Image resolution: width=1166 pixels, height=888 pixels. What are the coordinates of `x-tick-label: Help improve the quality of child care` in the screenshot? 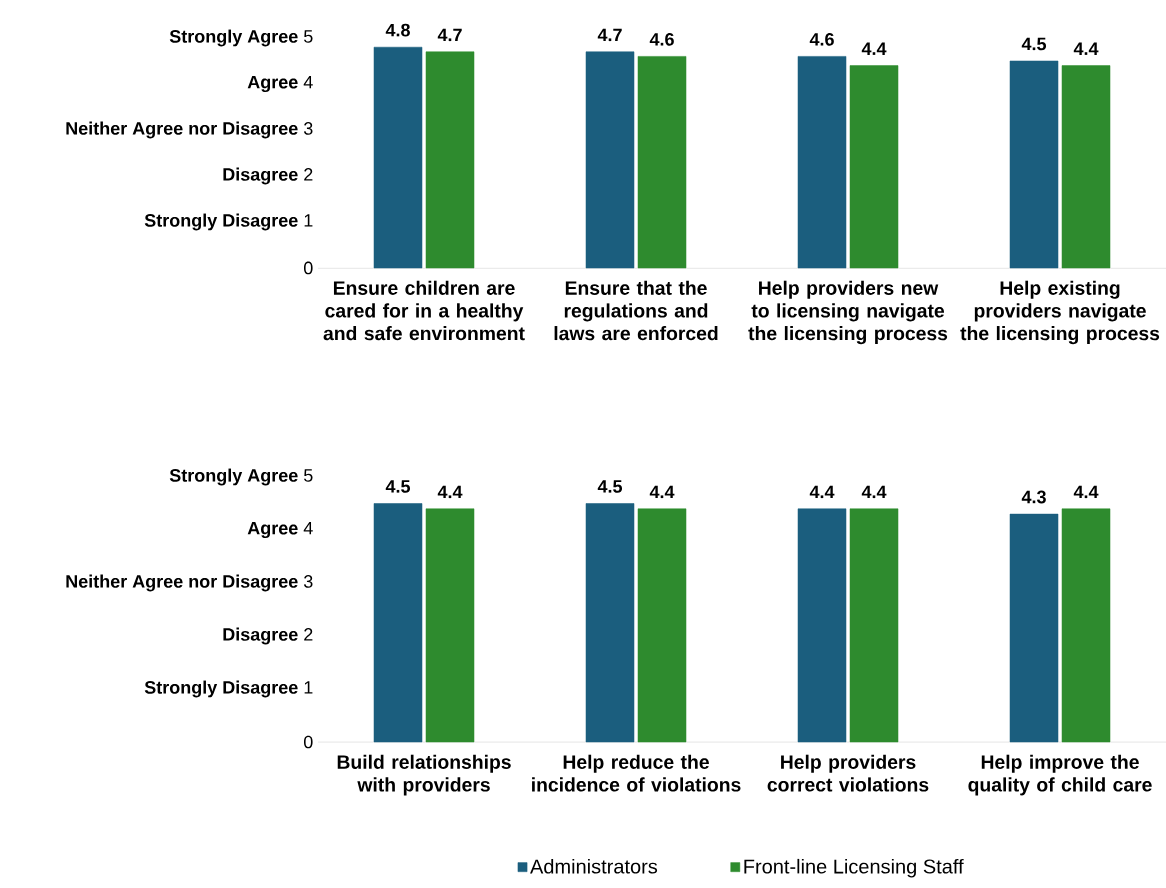 It's located at (1060, 775).